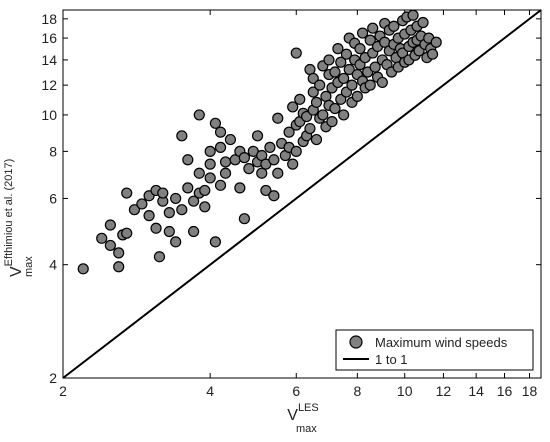  I want to click on x-tick-label: 10, so click(405, 391).